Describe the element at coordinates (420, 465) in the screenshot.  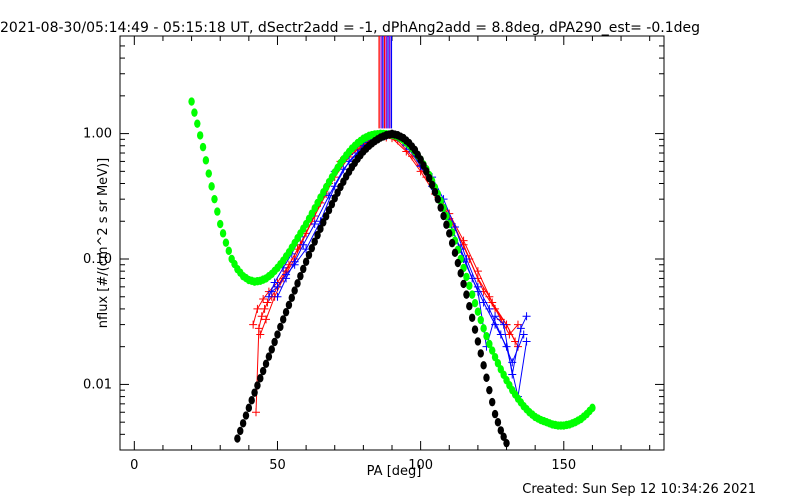
I see `x-tick-label: 100` at that location.